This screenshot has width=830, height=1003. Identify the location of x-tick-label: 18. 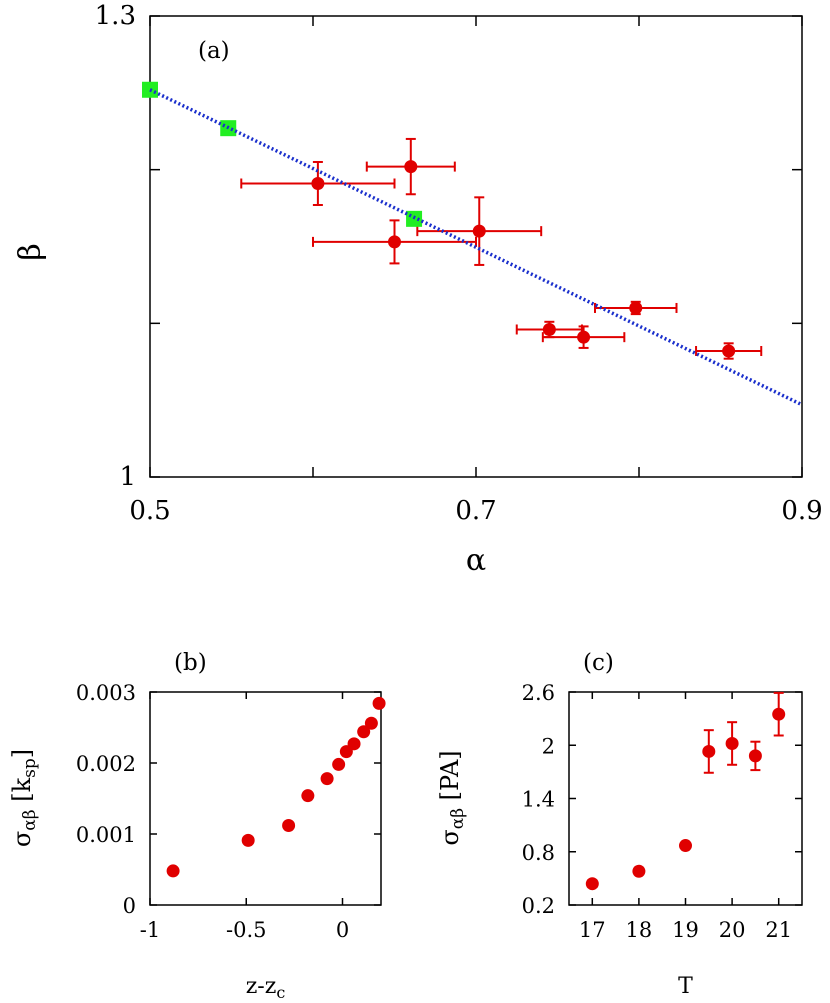
(639, 930).